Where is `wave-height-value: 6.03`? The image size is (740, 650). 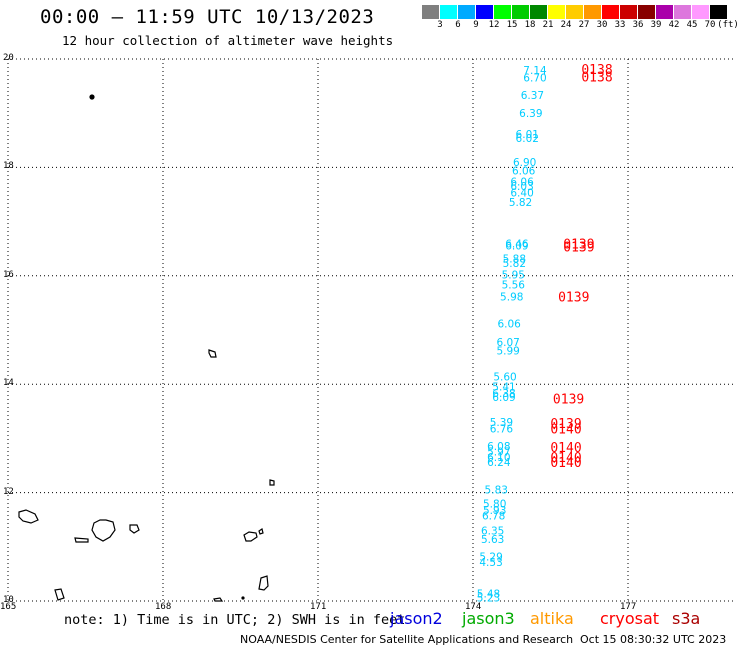
wave-height-value: 6.03 is located at coordinates (521, 187).